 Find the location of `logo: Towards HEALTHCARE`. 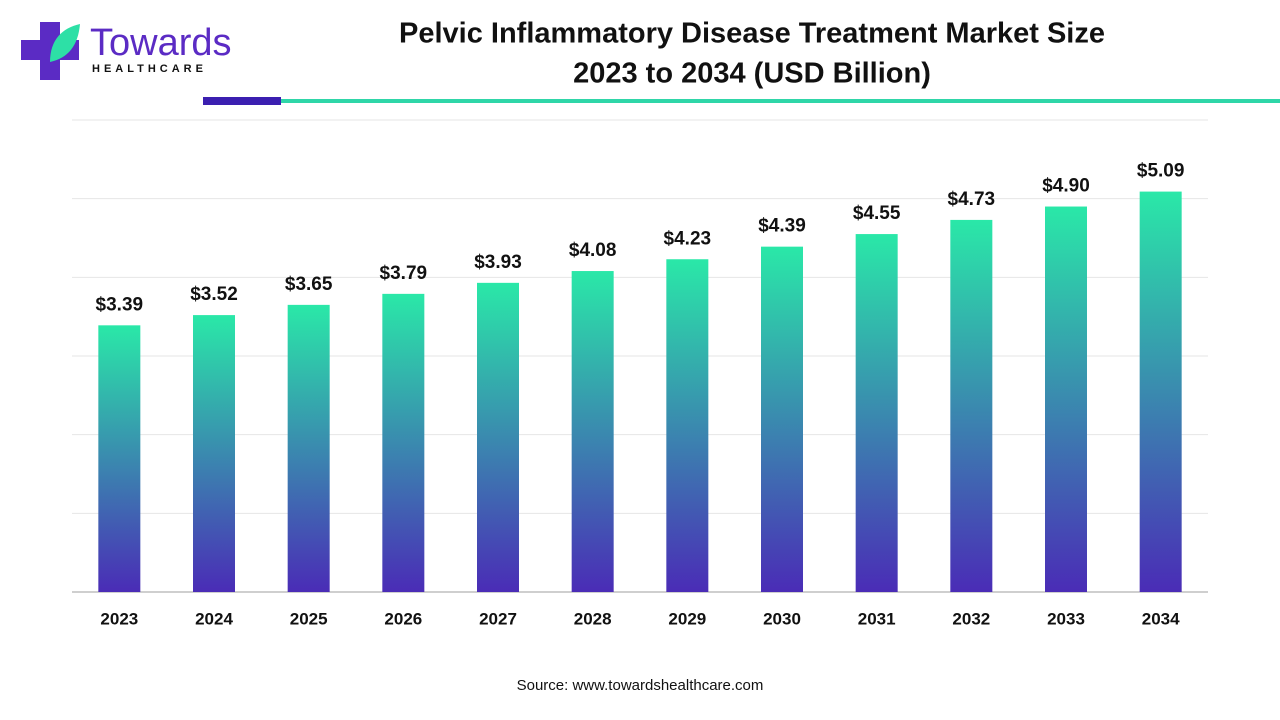

logo: Towards HEALTHCARE is located at coordinates (126, 51).